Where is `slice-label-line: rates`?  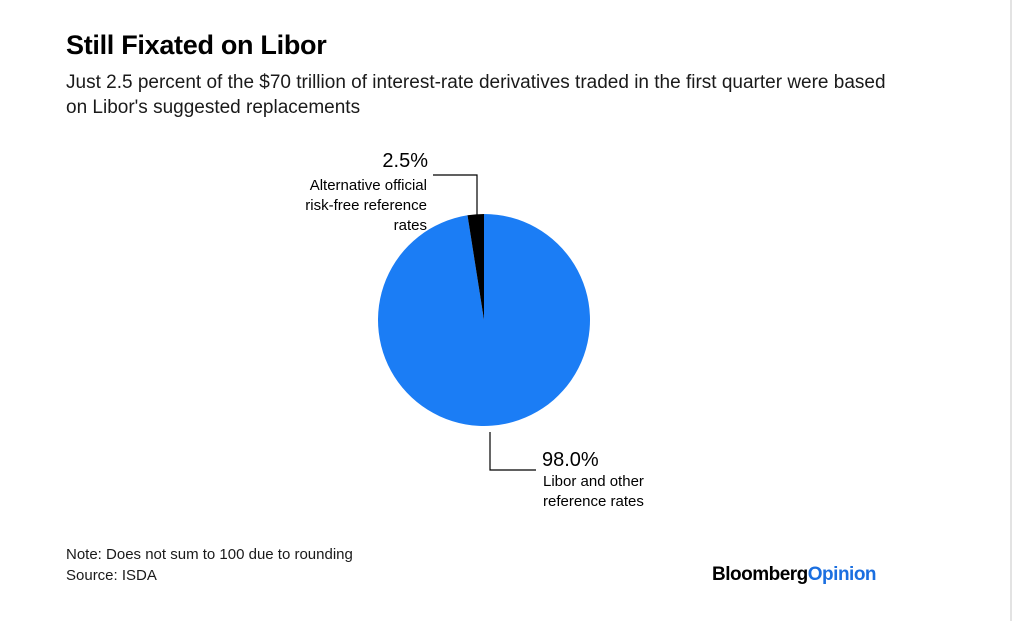
slice-label-line: rates is located at coordinates (410, 225).